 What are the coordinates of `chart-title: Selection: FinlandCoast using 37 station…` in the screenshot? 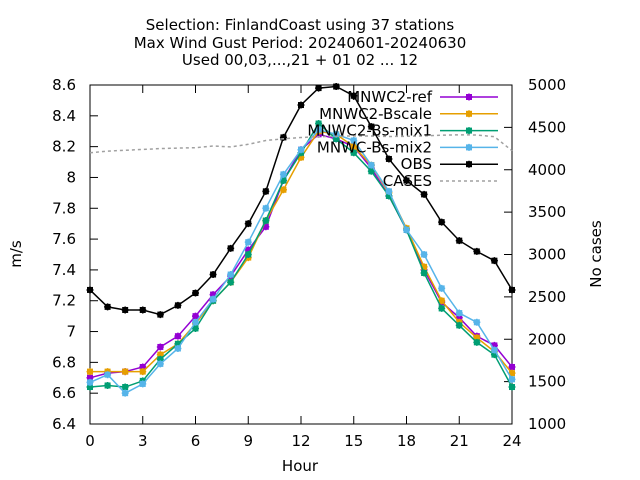 It's located at (300, 42).